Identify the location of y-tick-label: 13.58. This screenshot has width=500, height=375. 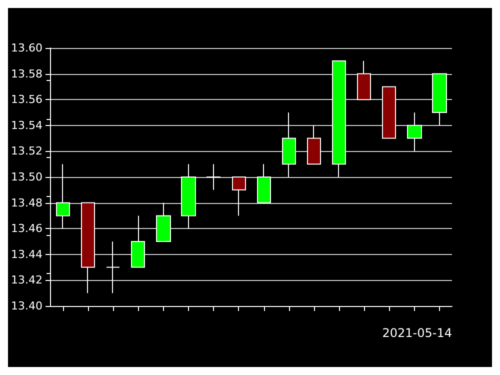
(26, 73).